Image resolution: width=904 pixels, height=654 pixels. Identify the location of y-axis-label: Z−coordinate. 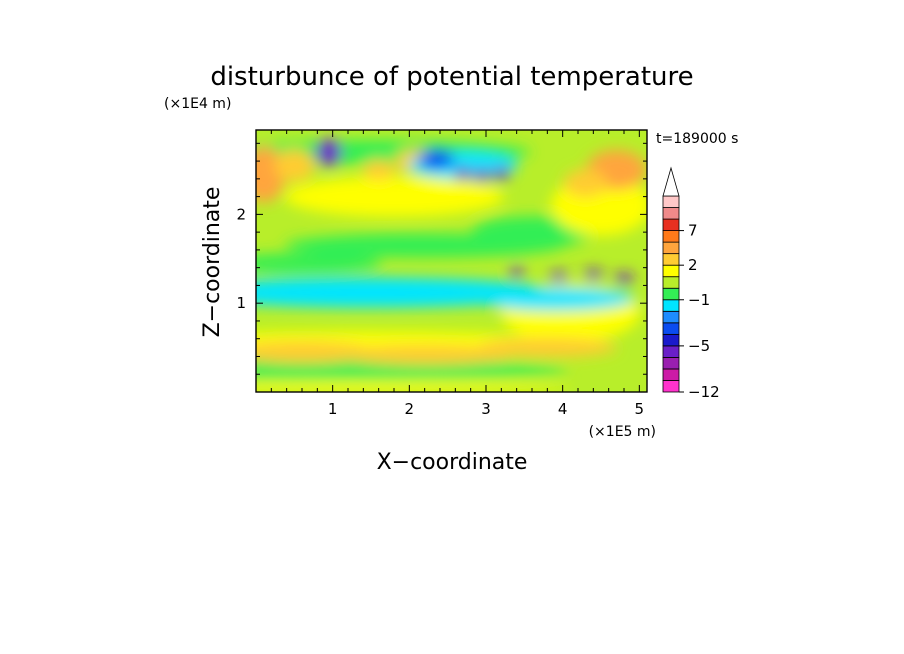
(212, 262).